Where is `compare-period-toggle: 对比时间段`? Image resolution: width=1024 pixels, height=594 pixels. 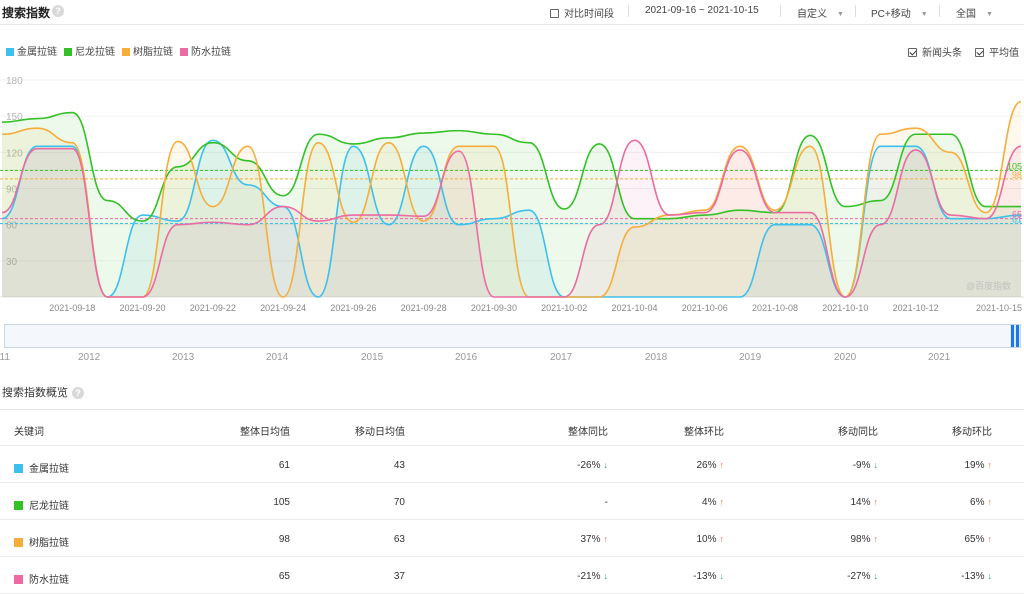 compare-period-toggle: 对比时间段 is located at coordinates (582, 12).